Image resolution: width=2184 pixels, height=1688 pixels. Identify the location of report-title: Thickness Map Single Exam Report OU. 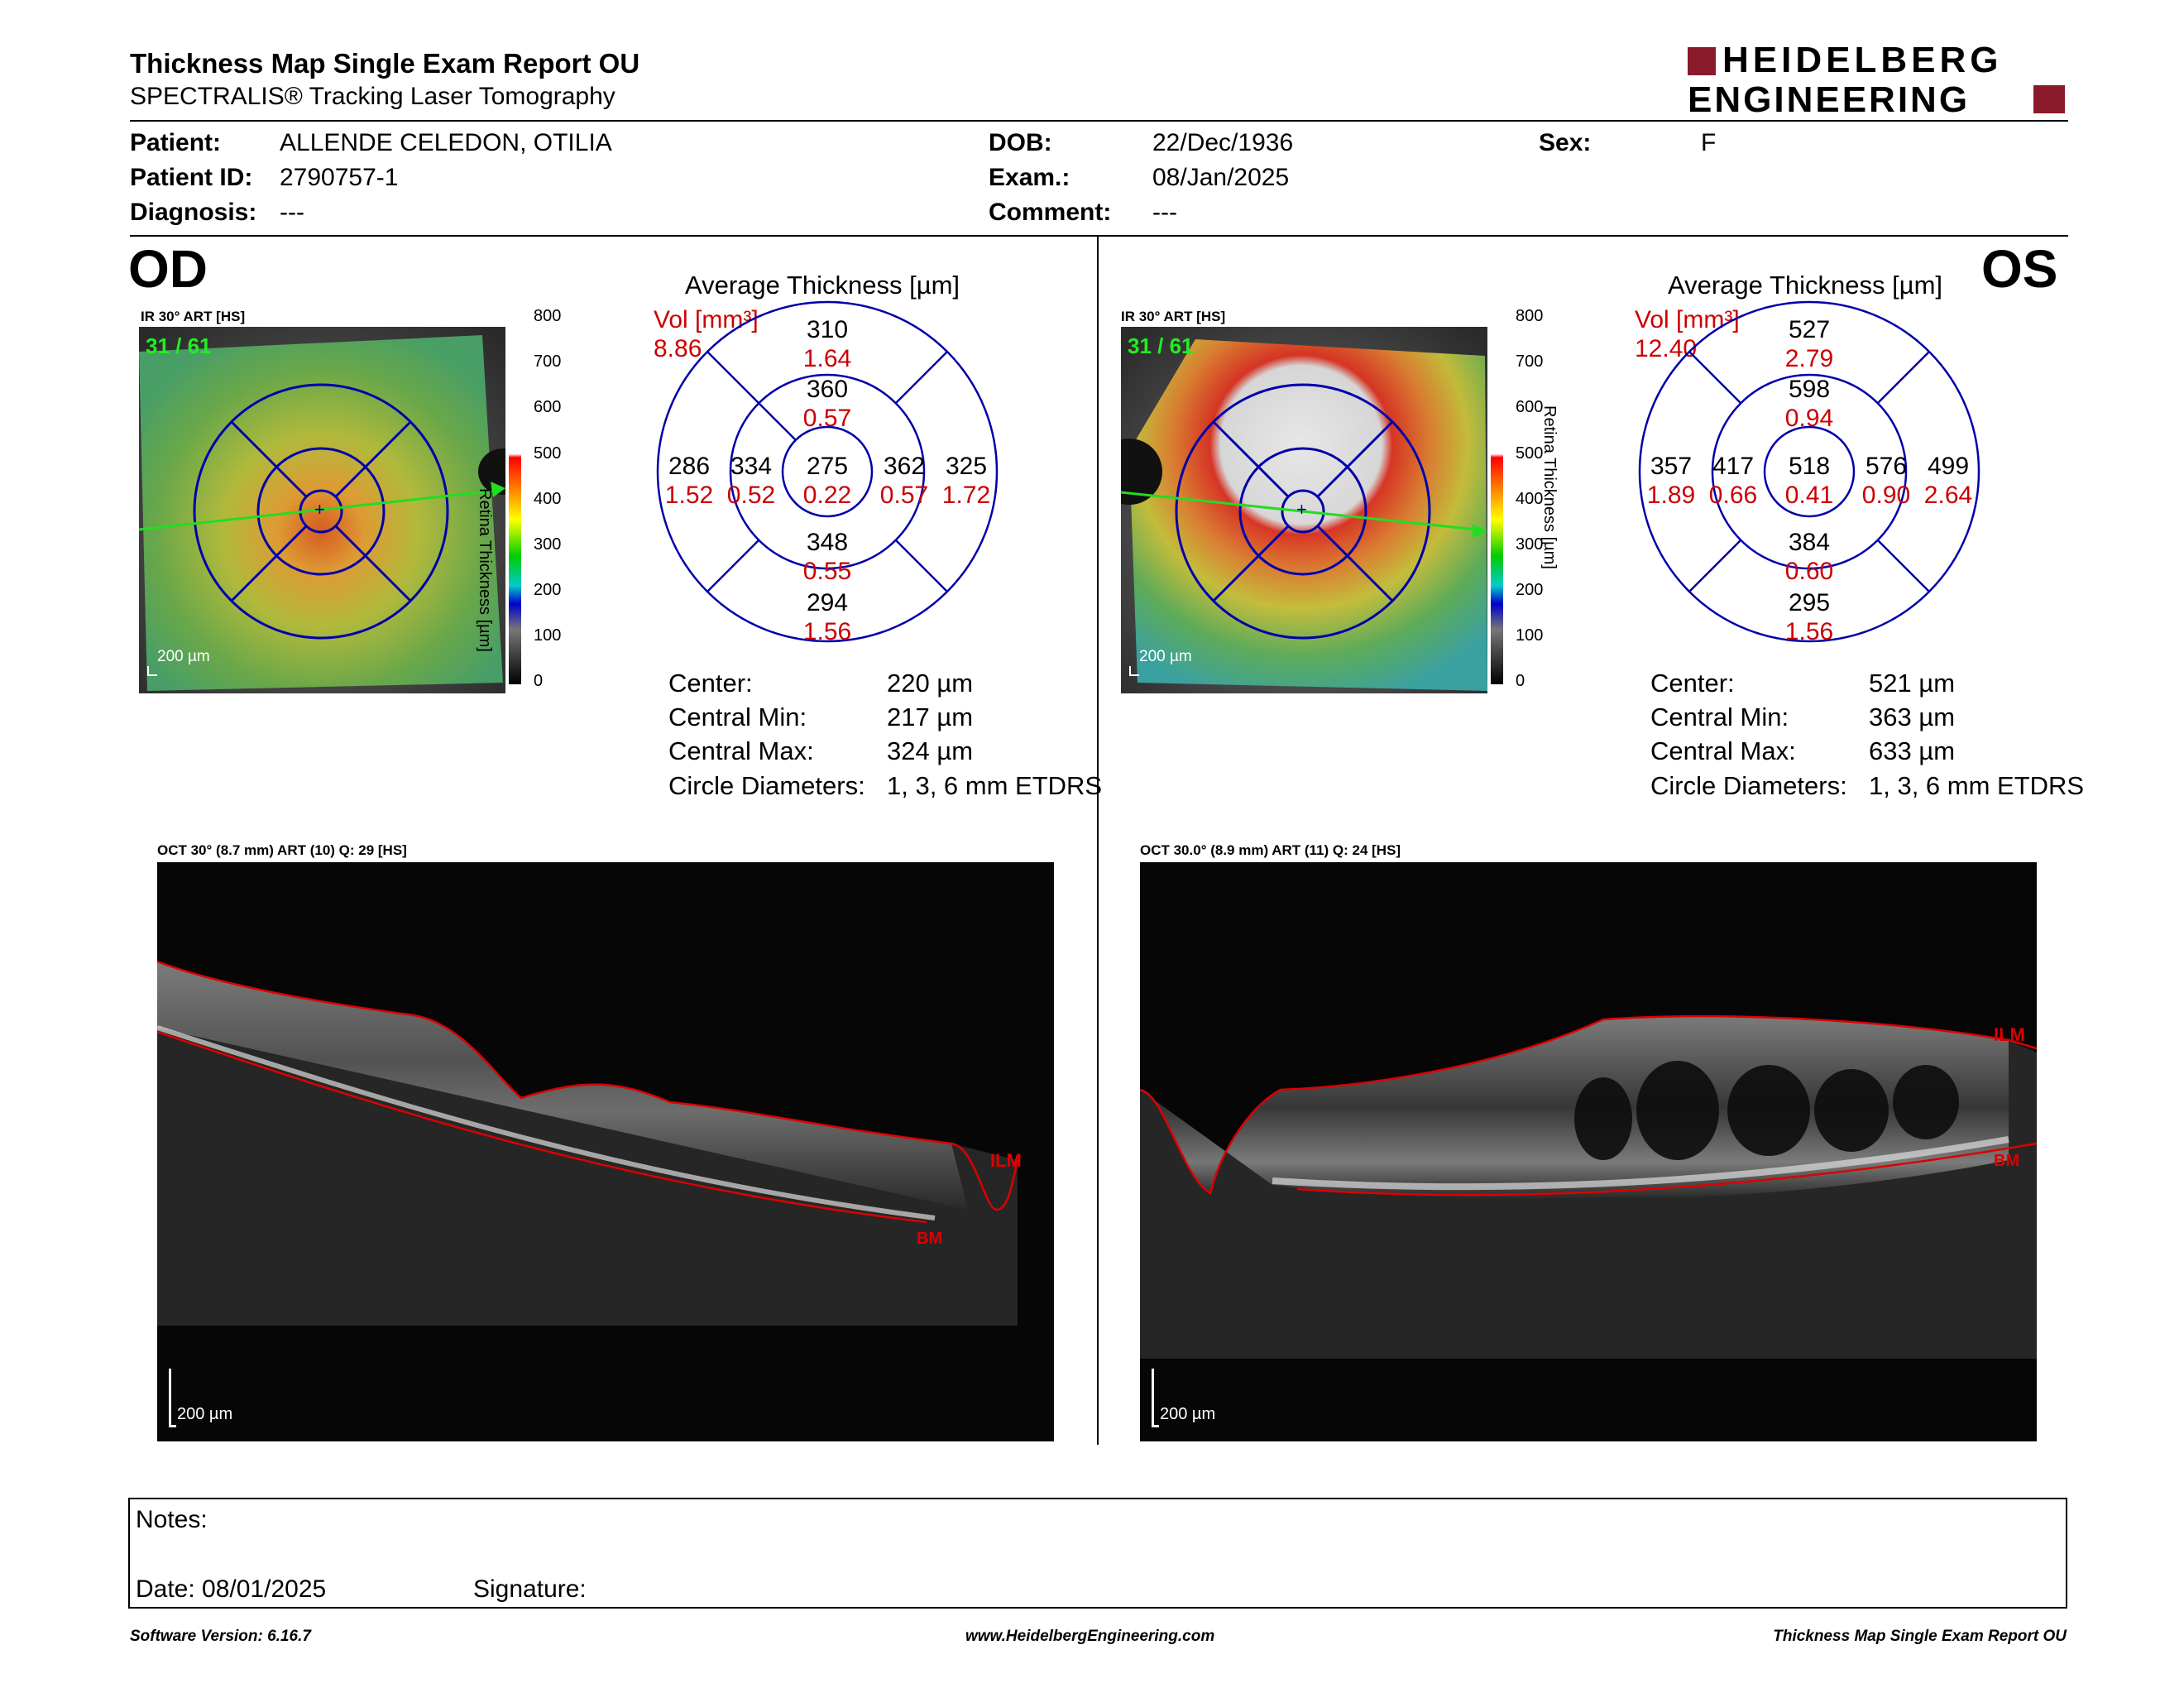
(385, 63).